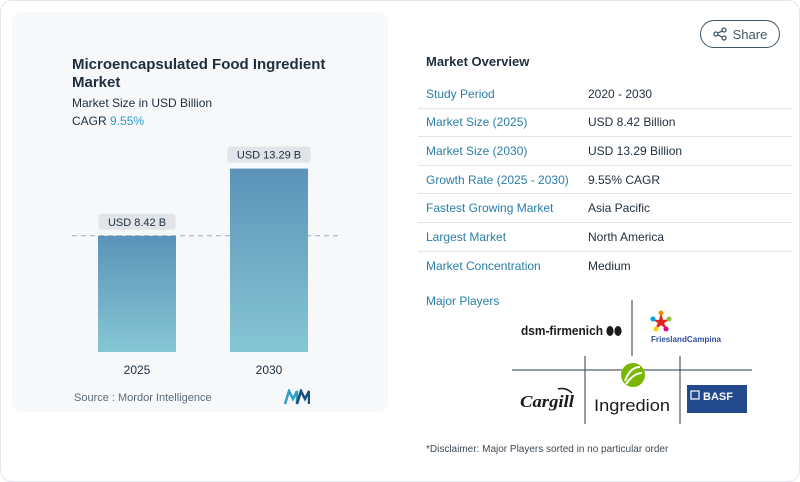  I want to click on logo-dsm-firmenich: dsm-firmenich, so click(573, 331).